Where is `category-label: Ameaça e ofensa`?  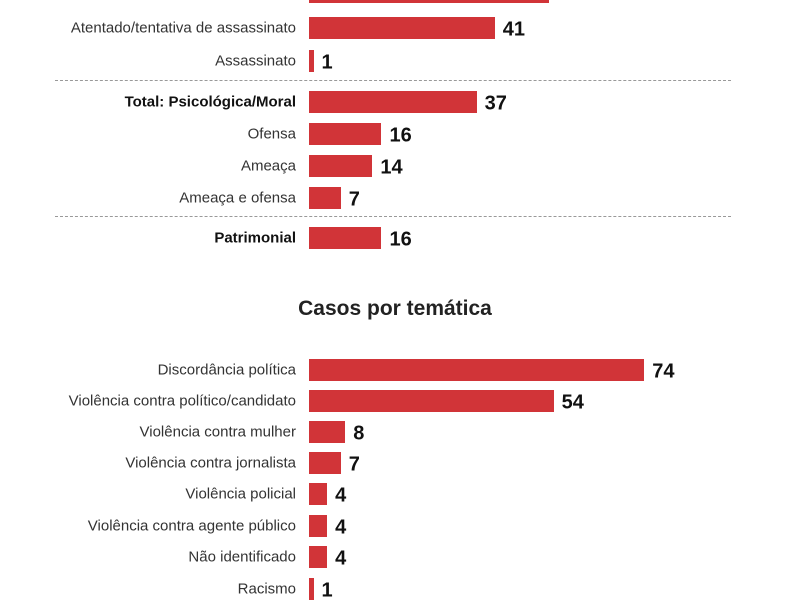 category-label: Ameaça e ofensa is located at coordinates (237, 198).